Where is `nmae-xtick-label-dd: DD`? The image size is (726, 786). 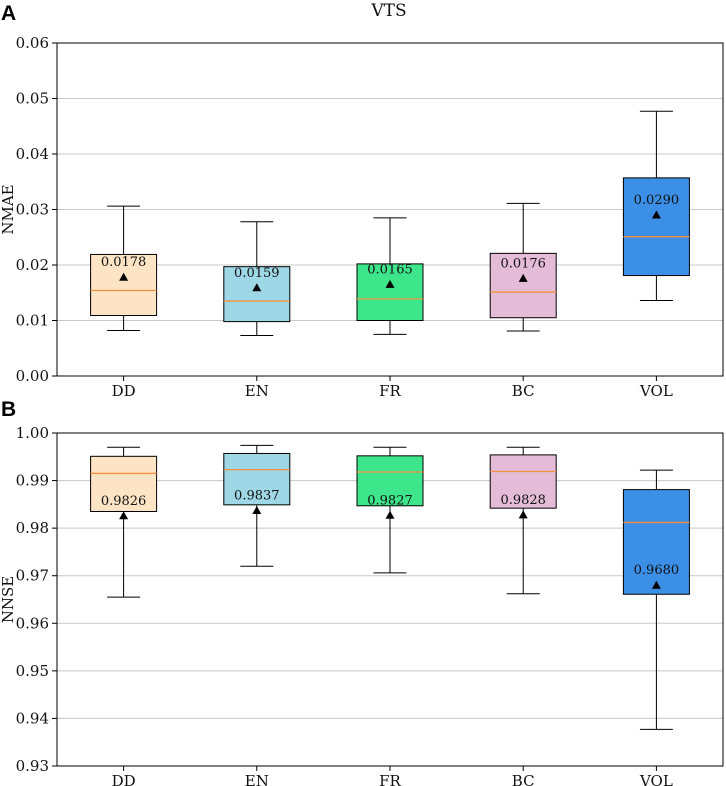 nmae-xtick-label-dd: DD is located at coordinates (124, 391).